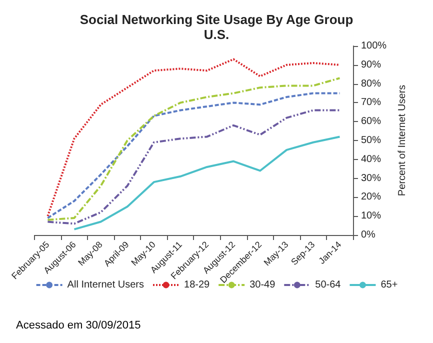 Image resolution: width=433 pixels, height=343 pixels. I want to click on y-tick-label: 10%, so click(371, 216).